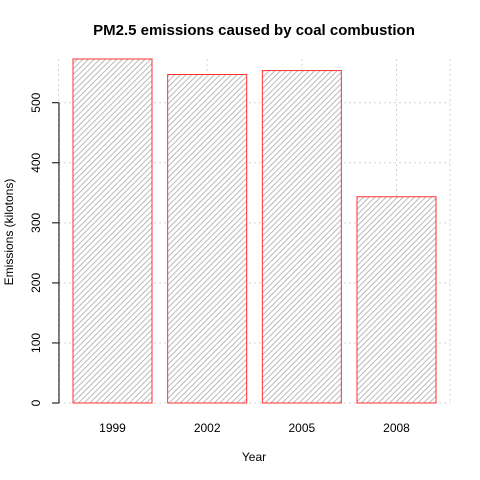 Image resolution: width=480 pixels, height=480 pixels. What do you see at coordinates (9, 232) in the screenshot?
I see `y-axis-label: Emissions (kilotons)` at bounding box center [9, 232].